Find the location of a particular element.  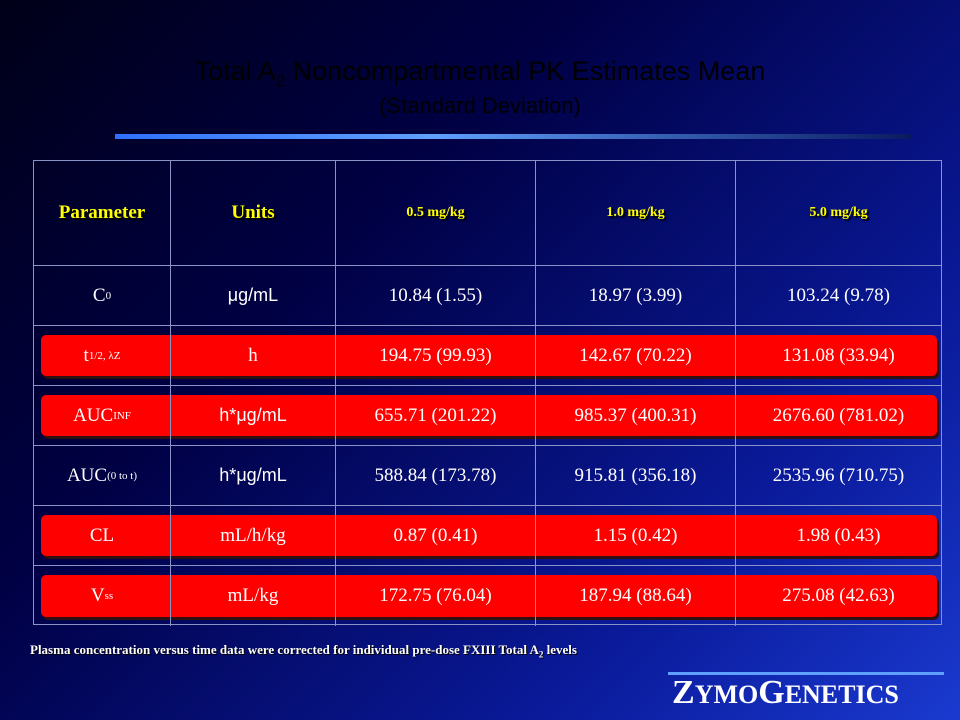

value-cell: 142.67 (70.22) is located at coordinates (636, 355).